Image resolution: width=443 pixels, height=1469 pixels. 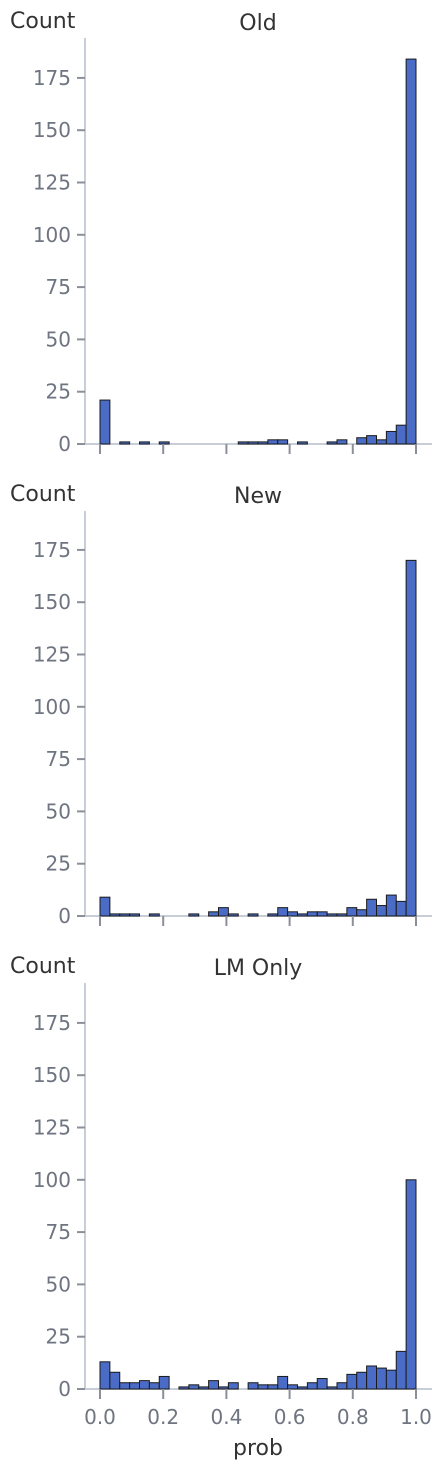 I want to click on x-tick-label: 1.0, so click(x=416, y=1417).